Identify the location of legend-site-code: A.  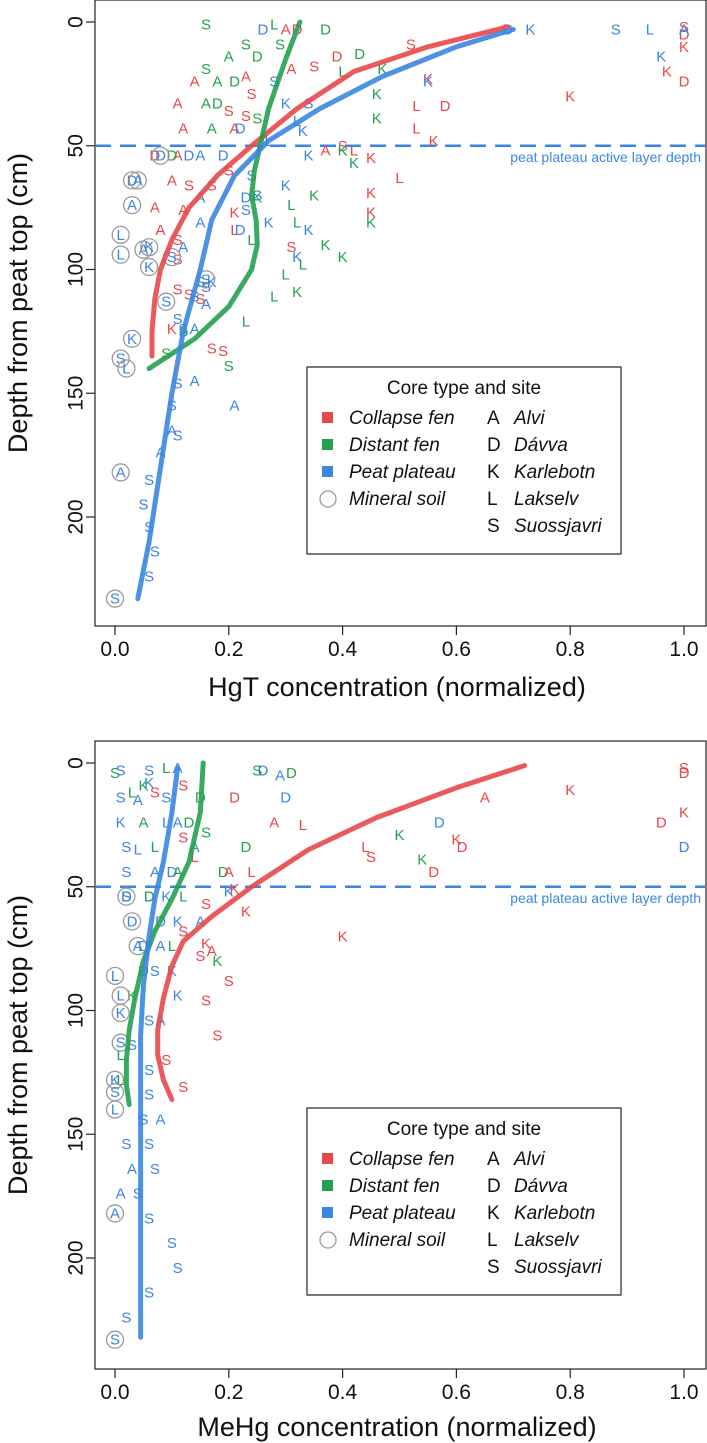
(493, 418).